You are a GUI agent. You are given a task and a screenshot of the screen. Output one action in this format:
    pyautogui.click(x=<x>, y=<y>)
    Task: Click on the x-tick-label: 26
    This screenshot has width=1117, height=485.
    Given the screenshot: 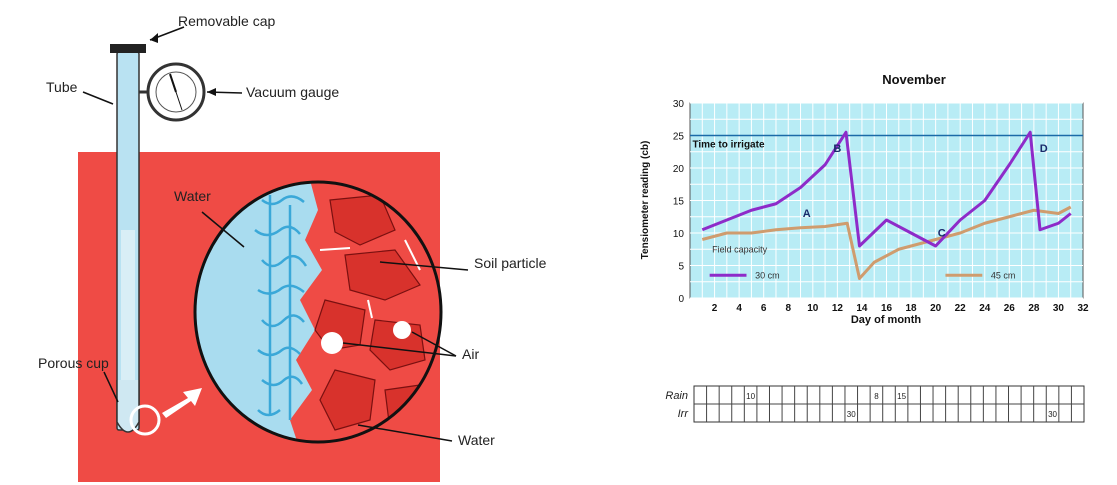 What is the action you would take?
    pyautogui.click(x=1010, y=308)
    